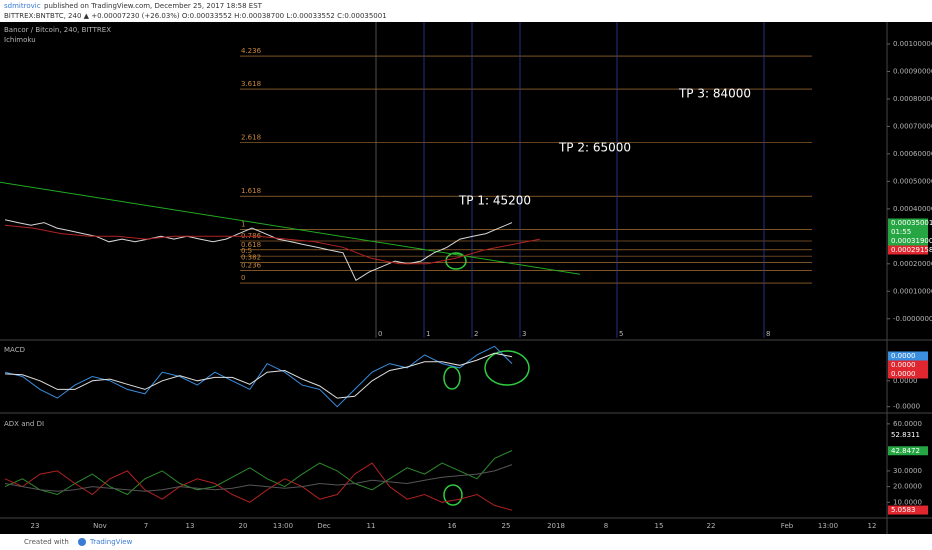  Describe the element at coordinates (907, 487) in the screenshot. I see `y-tick-label: 20.0000` at that location.